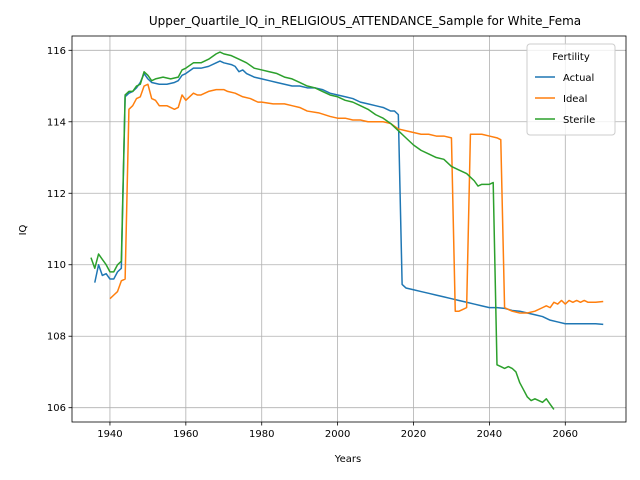  What do you see at coordinates (109, 434) in the screenshot?
I see `x-tick-label: 1940` at bounding box center [109, 434].